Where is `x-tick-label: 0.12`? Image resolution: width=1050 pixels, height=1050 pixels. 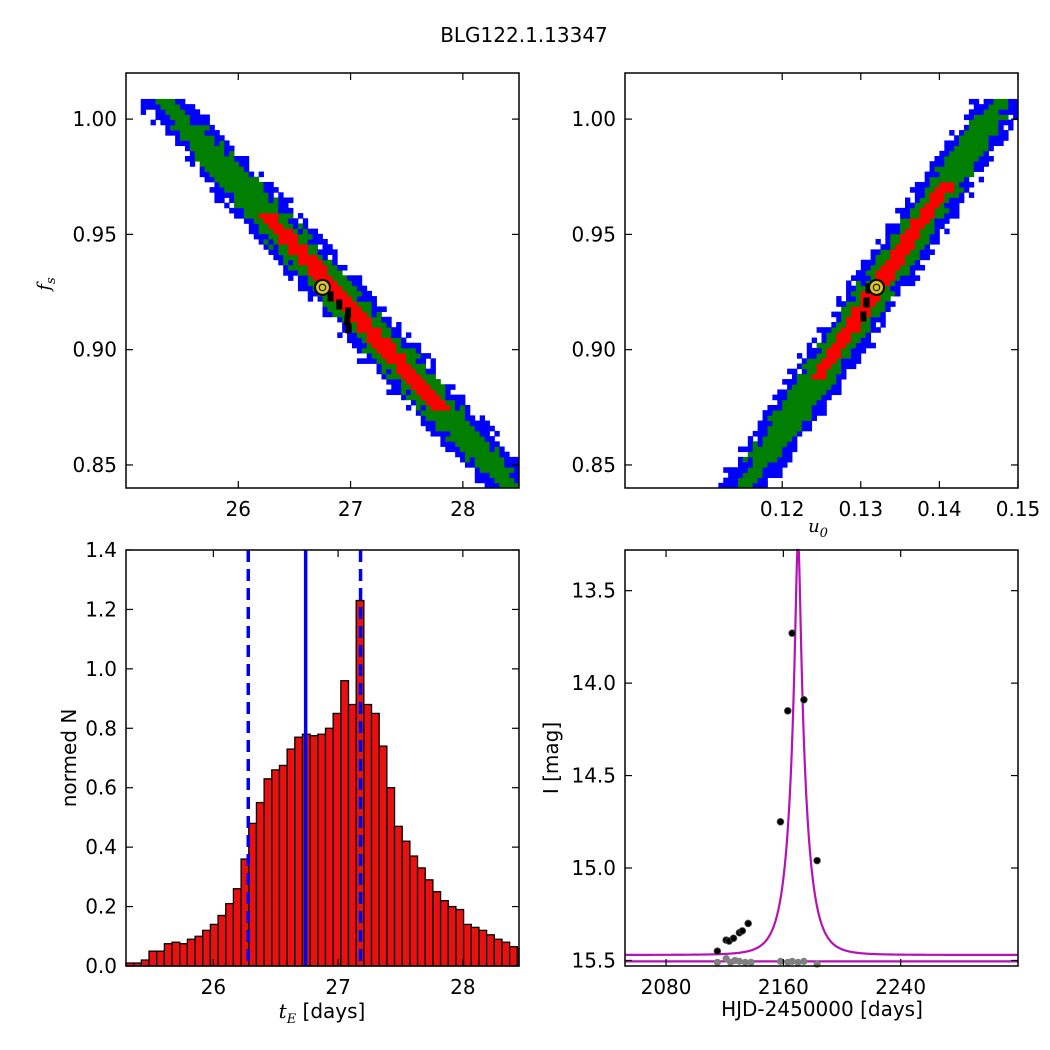 x-tick-label: 0.12 is located at coordinates (782, 509).